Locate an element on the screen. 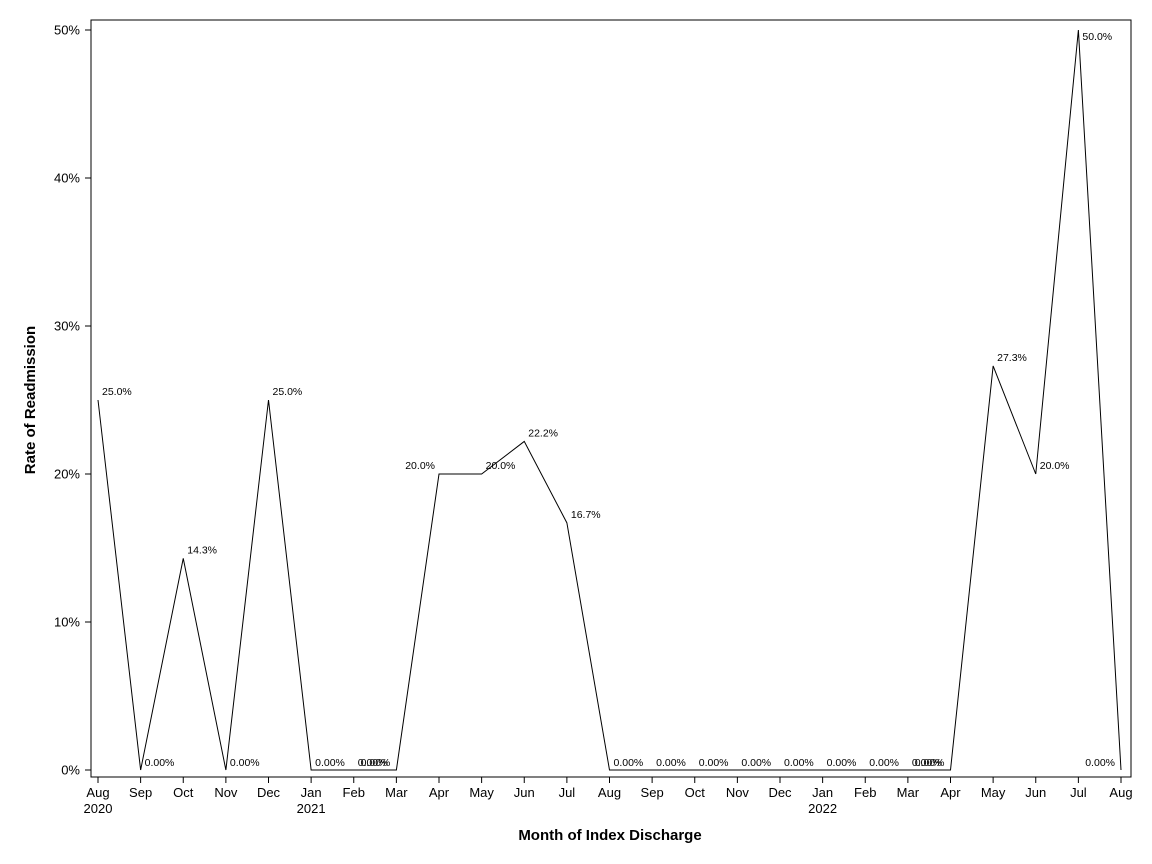 The height and width of the screenshot is (864, 1152). data-label: 27.3% is located at coordinates (1012, 358).